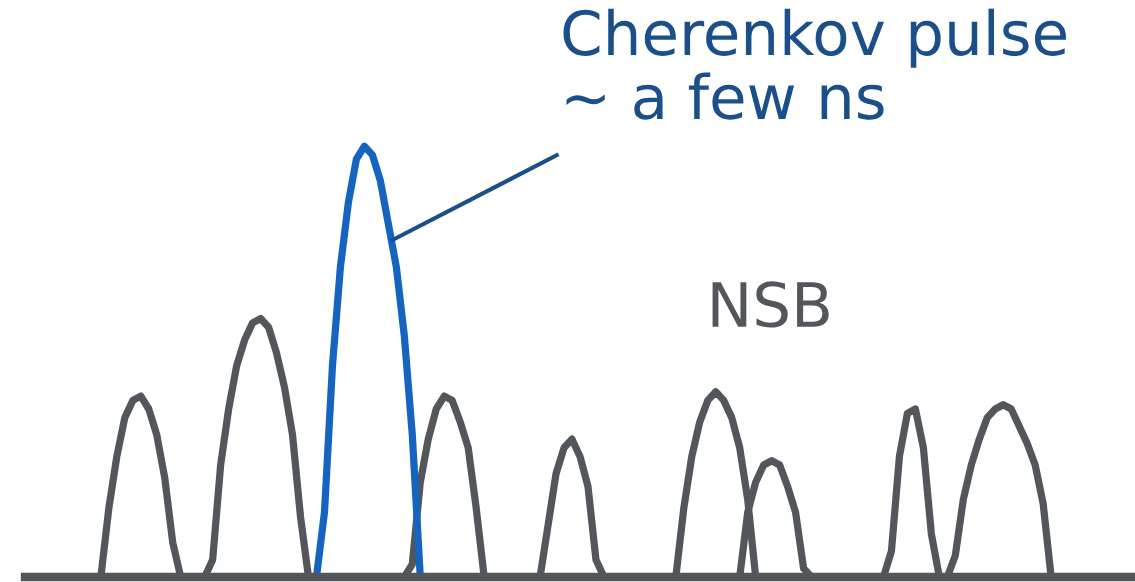 This screenshot has width=1135, height=582. I want to click on annotation: NSB, so click(770, 304).